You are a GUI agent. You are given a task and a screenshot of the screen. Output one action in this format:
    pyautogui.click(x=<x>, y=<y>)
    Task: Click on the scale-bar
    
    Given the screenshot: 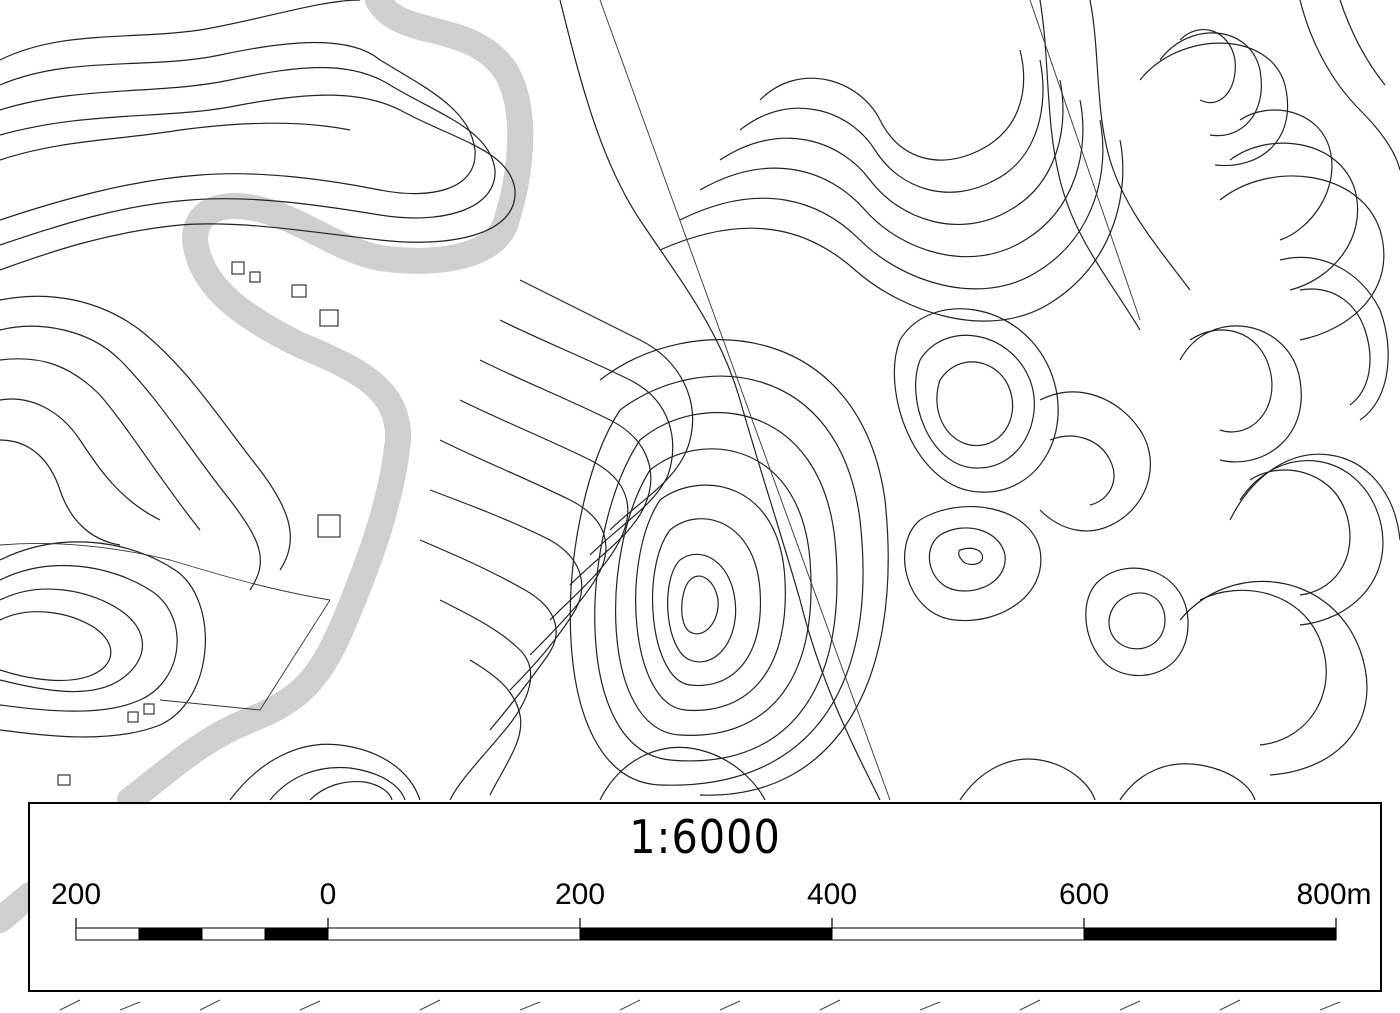 What is the action you would take?
    pyautogui.click(x=706, y=929)
    